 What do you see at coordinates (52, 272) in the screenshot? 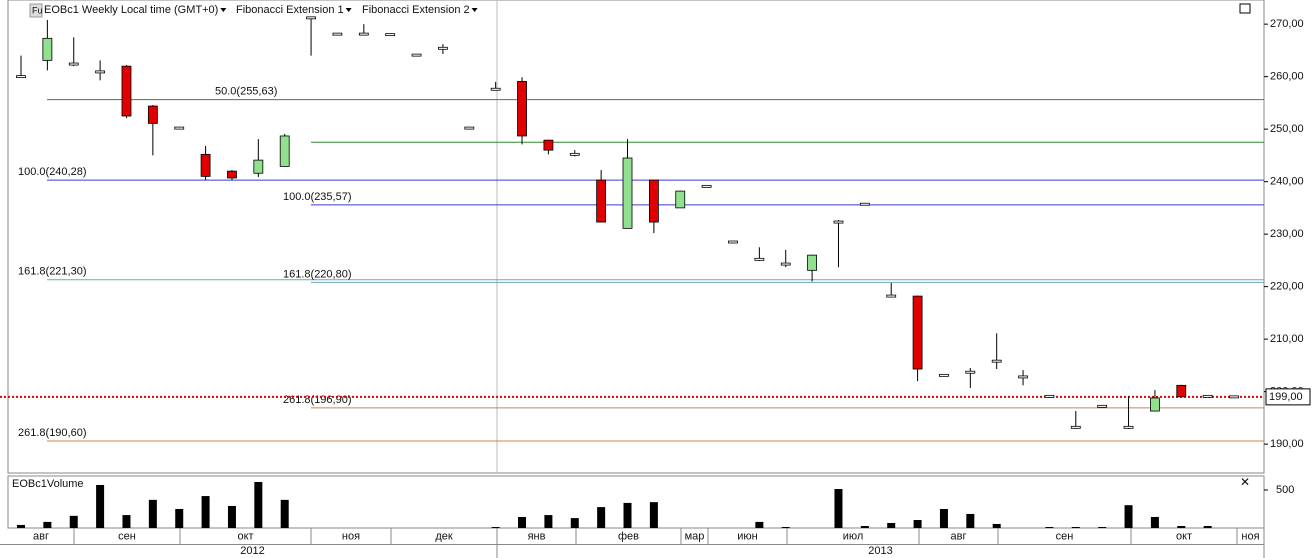
I see `fib-label: 161.8(221,30)` at bounding box center [52, 272].